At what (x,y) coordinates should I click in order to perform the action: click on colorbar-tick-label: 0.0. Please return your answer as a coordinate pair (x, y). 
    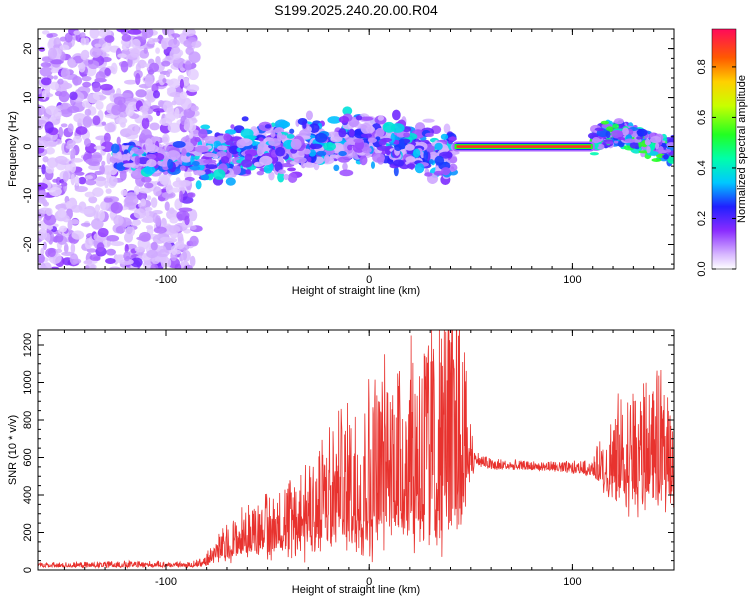
    Looking at the image, I should click on (702, 268).